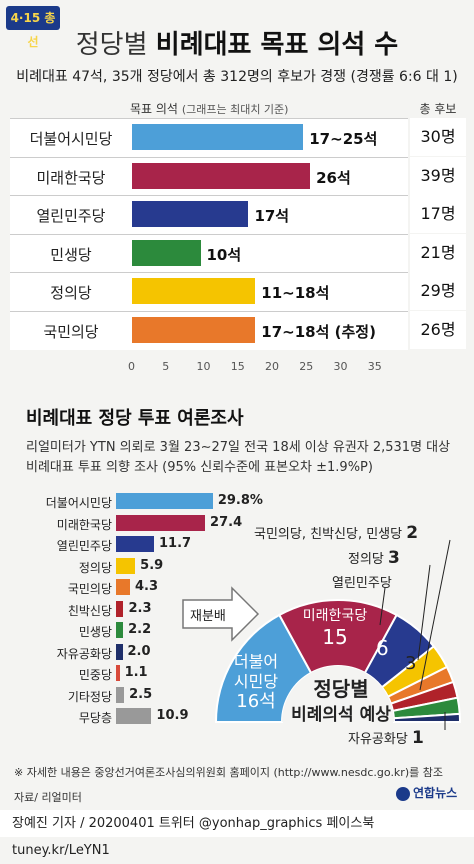 The height and width of the screenshot is (864, 474). I want to click on callout-minor-parties: 국민의당, 친박신당, 민생당 2, so click(336, 533).